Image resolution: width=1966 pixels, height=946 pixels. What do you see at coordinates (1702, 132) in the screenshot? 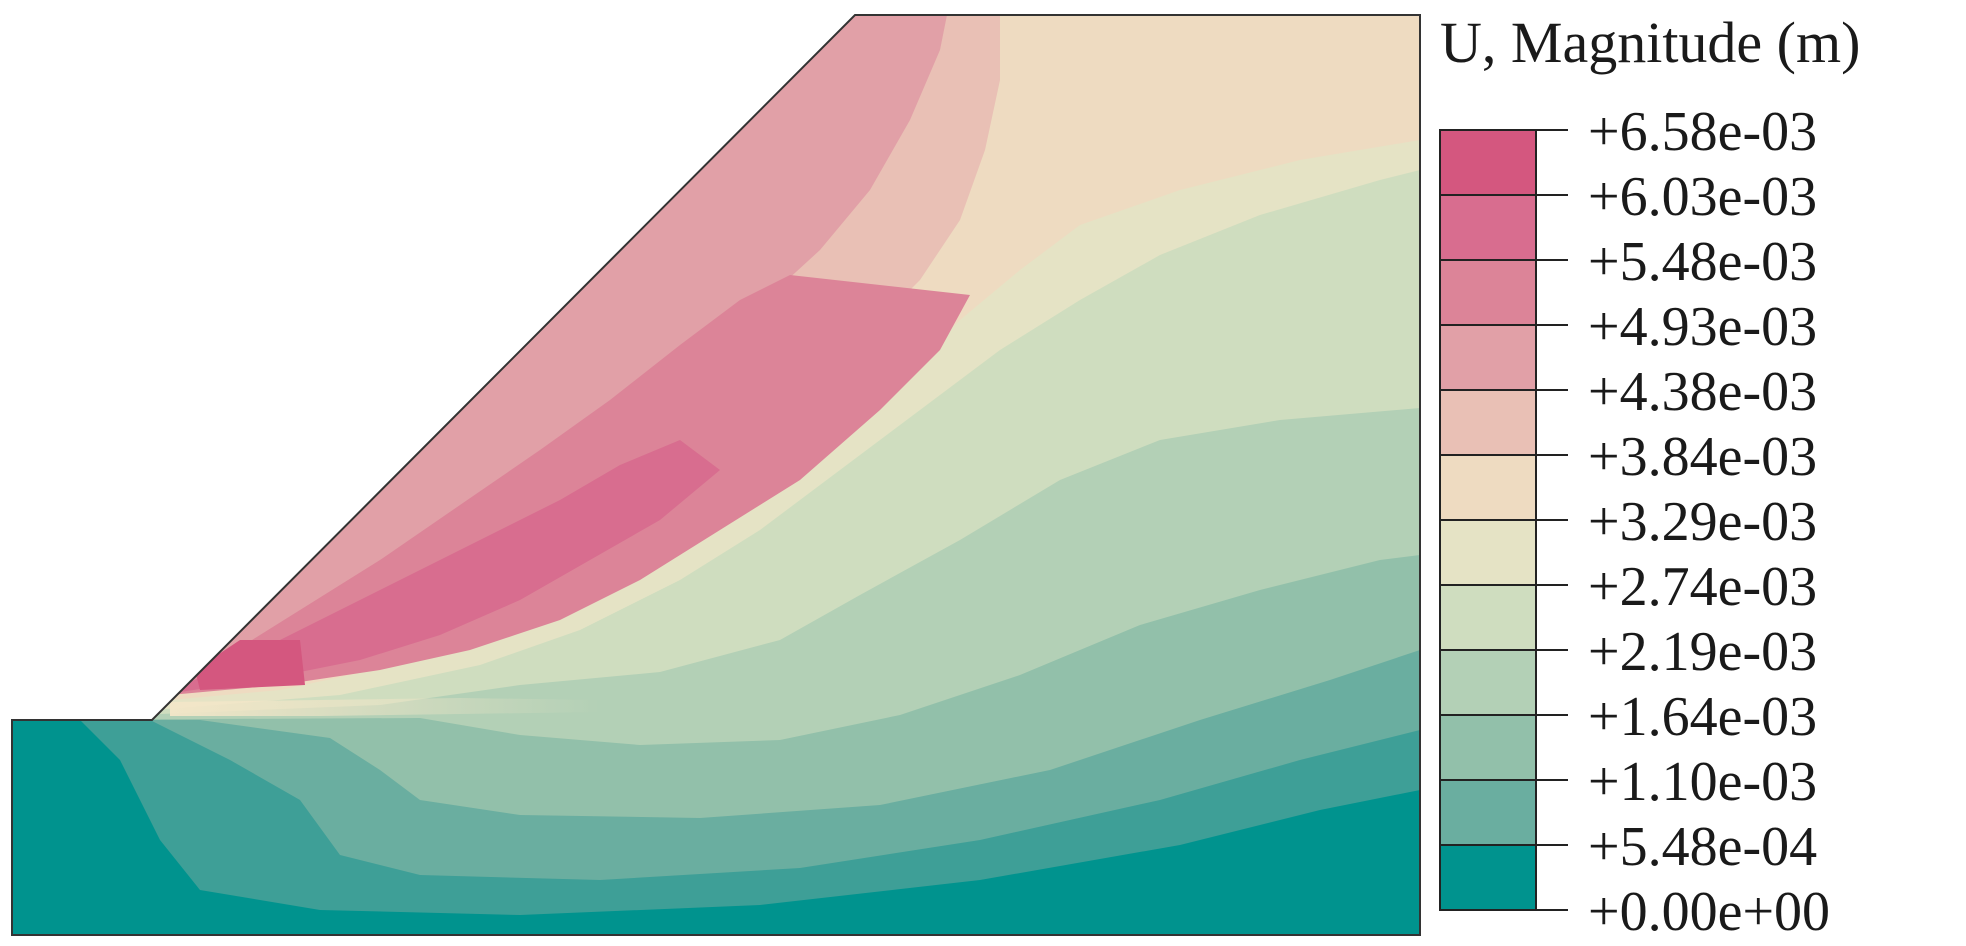
I see `legend-label: +6.58e-03` at bounding box center [1702, 132].